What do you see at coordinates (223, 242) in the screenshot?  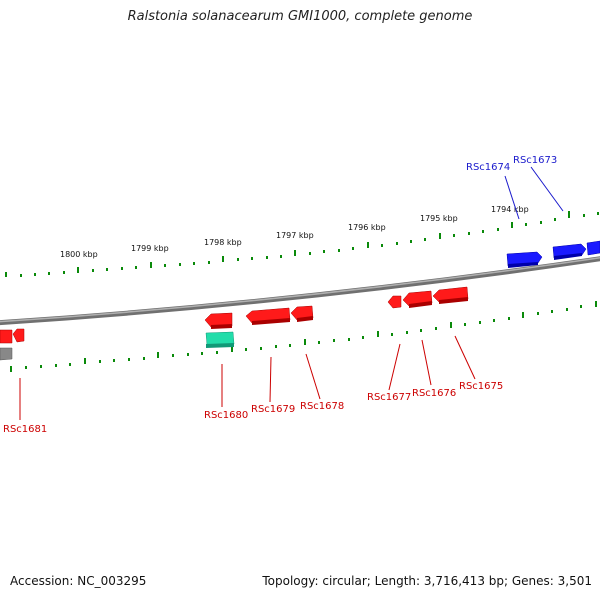 I see `scale-label-1798: 1798 kbp` at bounding box center [223, 242].